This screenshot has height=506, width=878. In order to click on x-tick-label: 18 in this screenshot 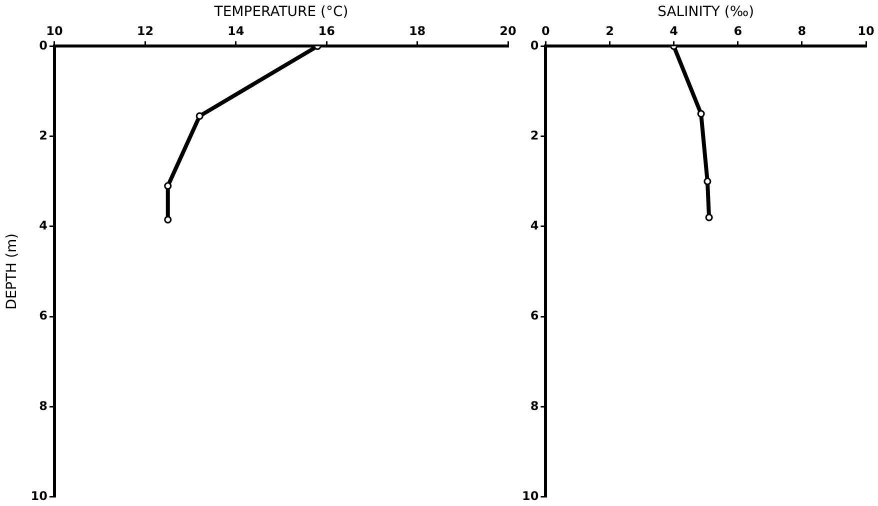, I will do `click(417, 31)`.